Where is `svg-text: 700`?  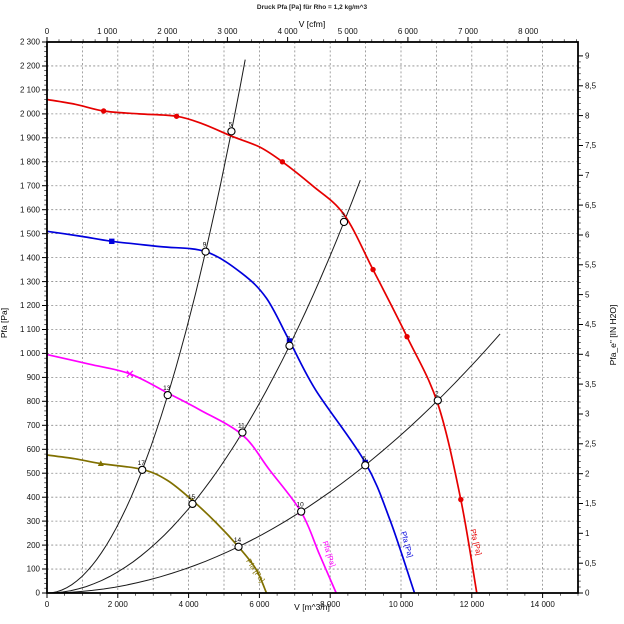 svg-text: 700 is located at coordinates (34, 425).